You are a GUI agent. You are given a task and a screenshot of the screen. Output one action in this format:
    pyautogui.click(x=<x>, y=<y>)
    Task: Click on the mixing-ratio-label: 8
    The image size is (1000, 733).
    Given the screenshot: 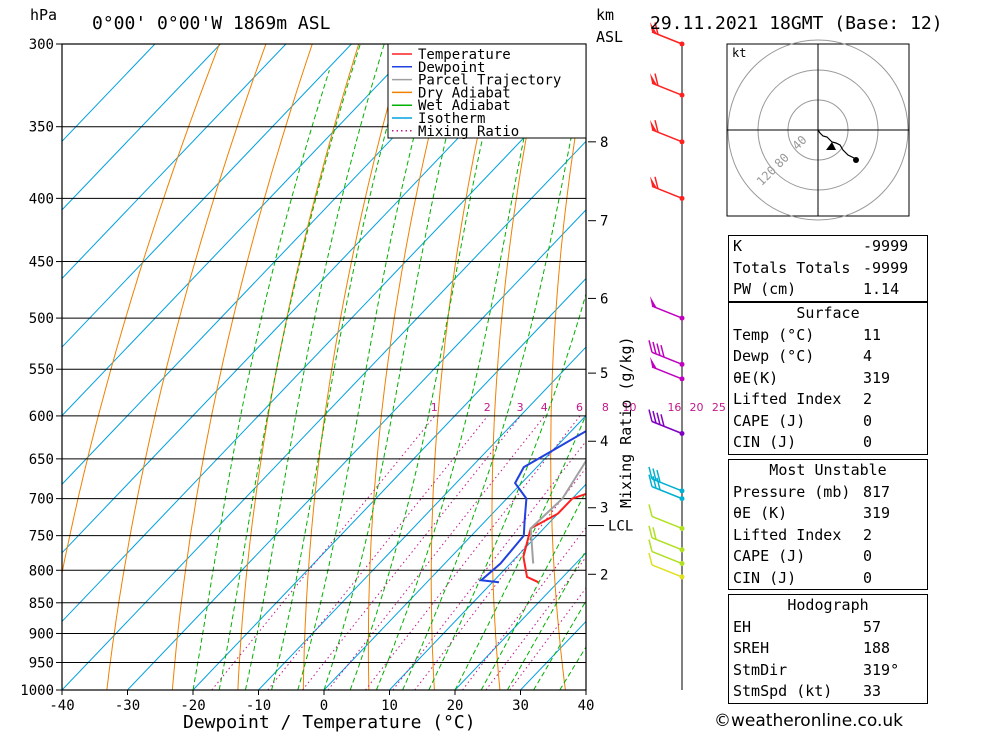 What is the action you would take?
    pyautogui.click(x=605, y=407)
    